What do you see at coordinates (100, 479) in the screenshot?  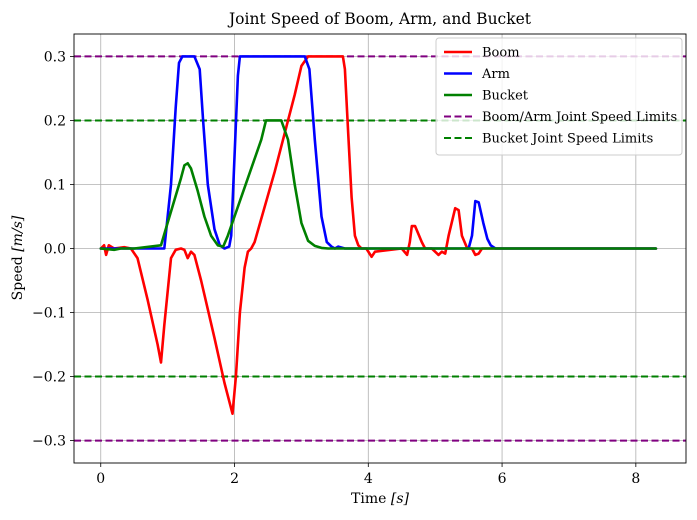 I see `x-tick-label: 0` at bounding box center [100, 479].